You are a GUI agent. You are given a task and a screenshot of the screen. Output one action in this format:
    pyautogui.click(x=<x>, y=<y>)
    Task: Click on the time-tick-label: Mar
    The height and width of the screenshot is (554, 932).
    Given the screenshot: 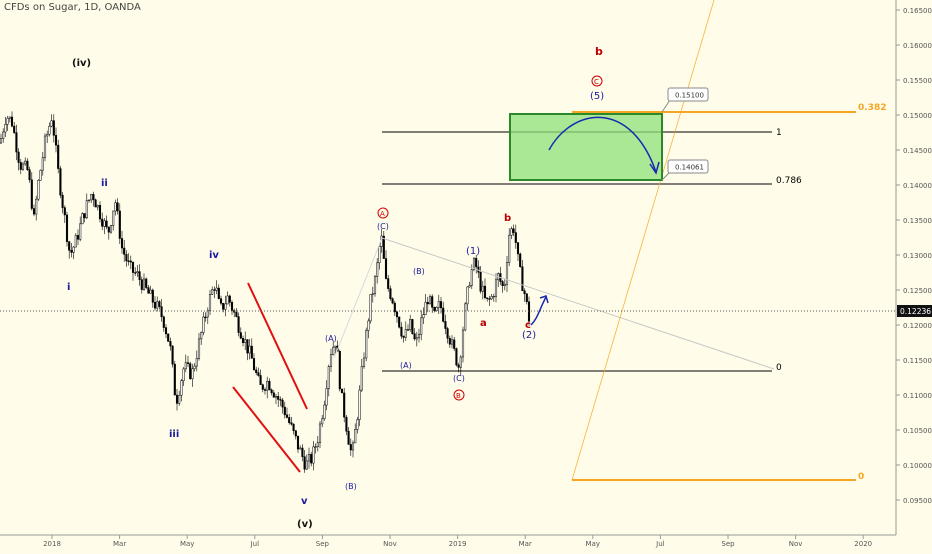 What is the action you would take?
    pyautogui.click(x=525, y=544)
    